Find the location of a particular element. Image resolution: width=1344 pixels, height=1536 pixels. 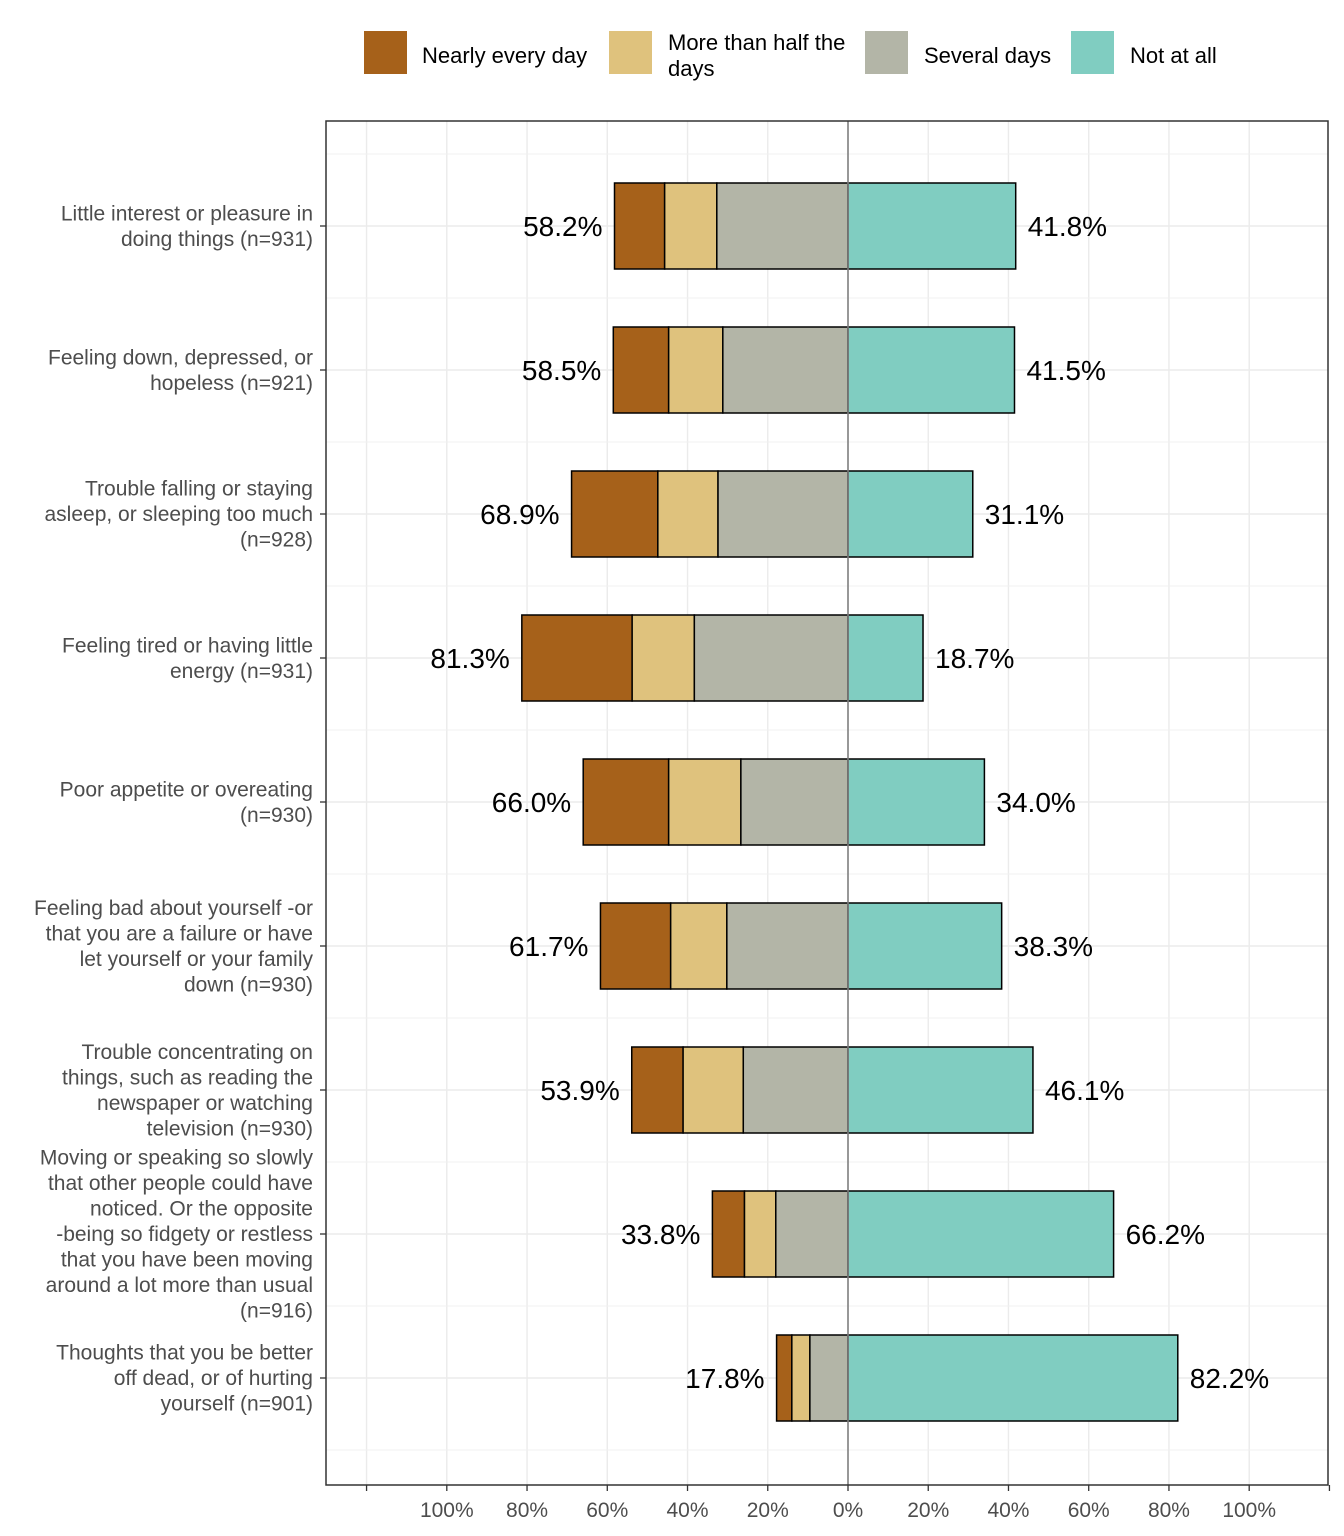

y-axis-category-label-line: yourself (n=901) is located at coordinates (237, 1404).